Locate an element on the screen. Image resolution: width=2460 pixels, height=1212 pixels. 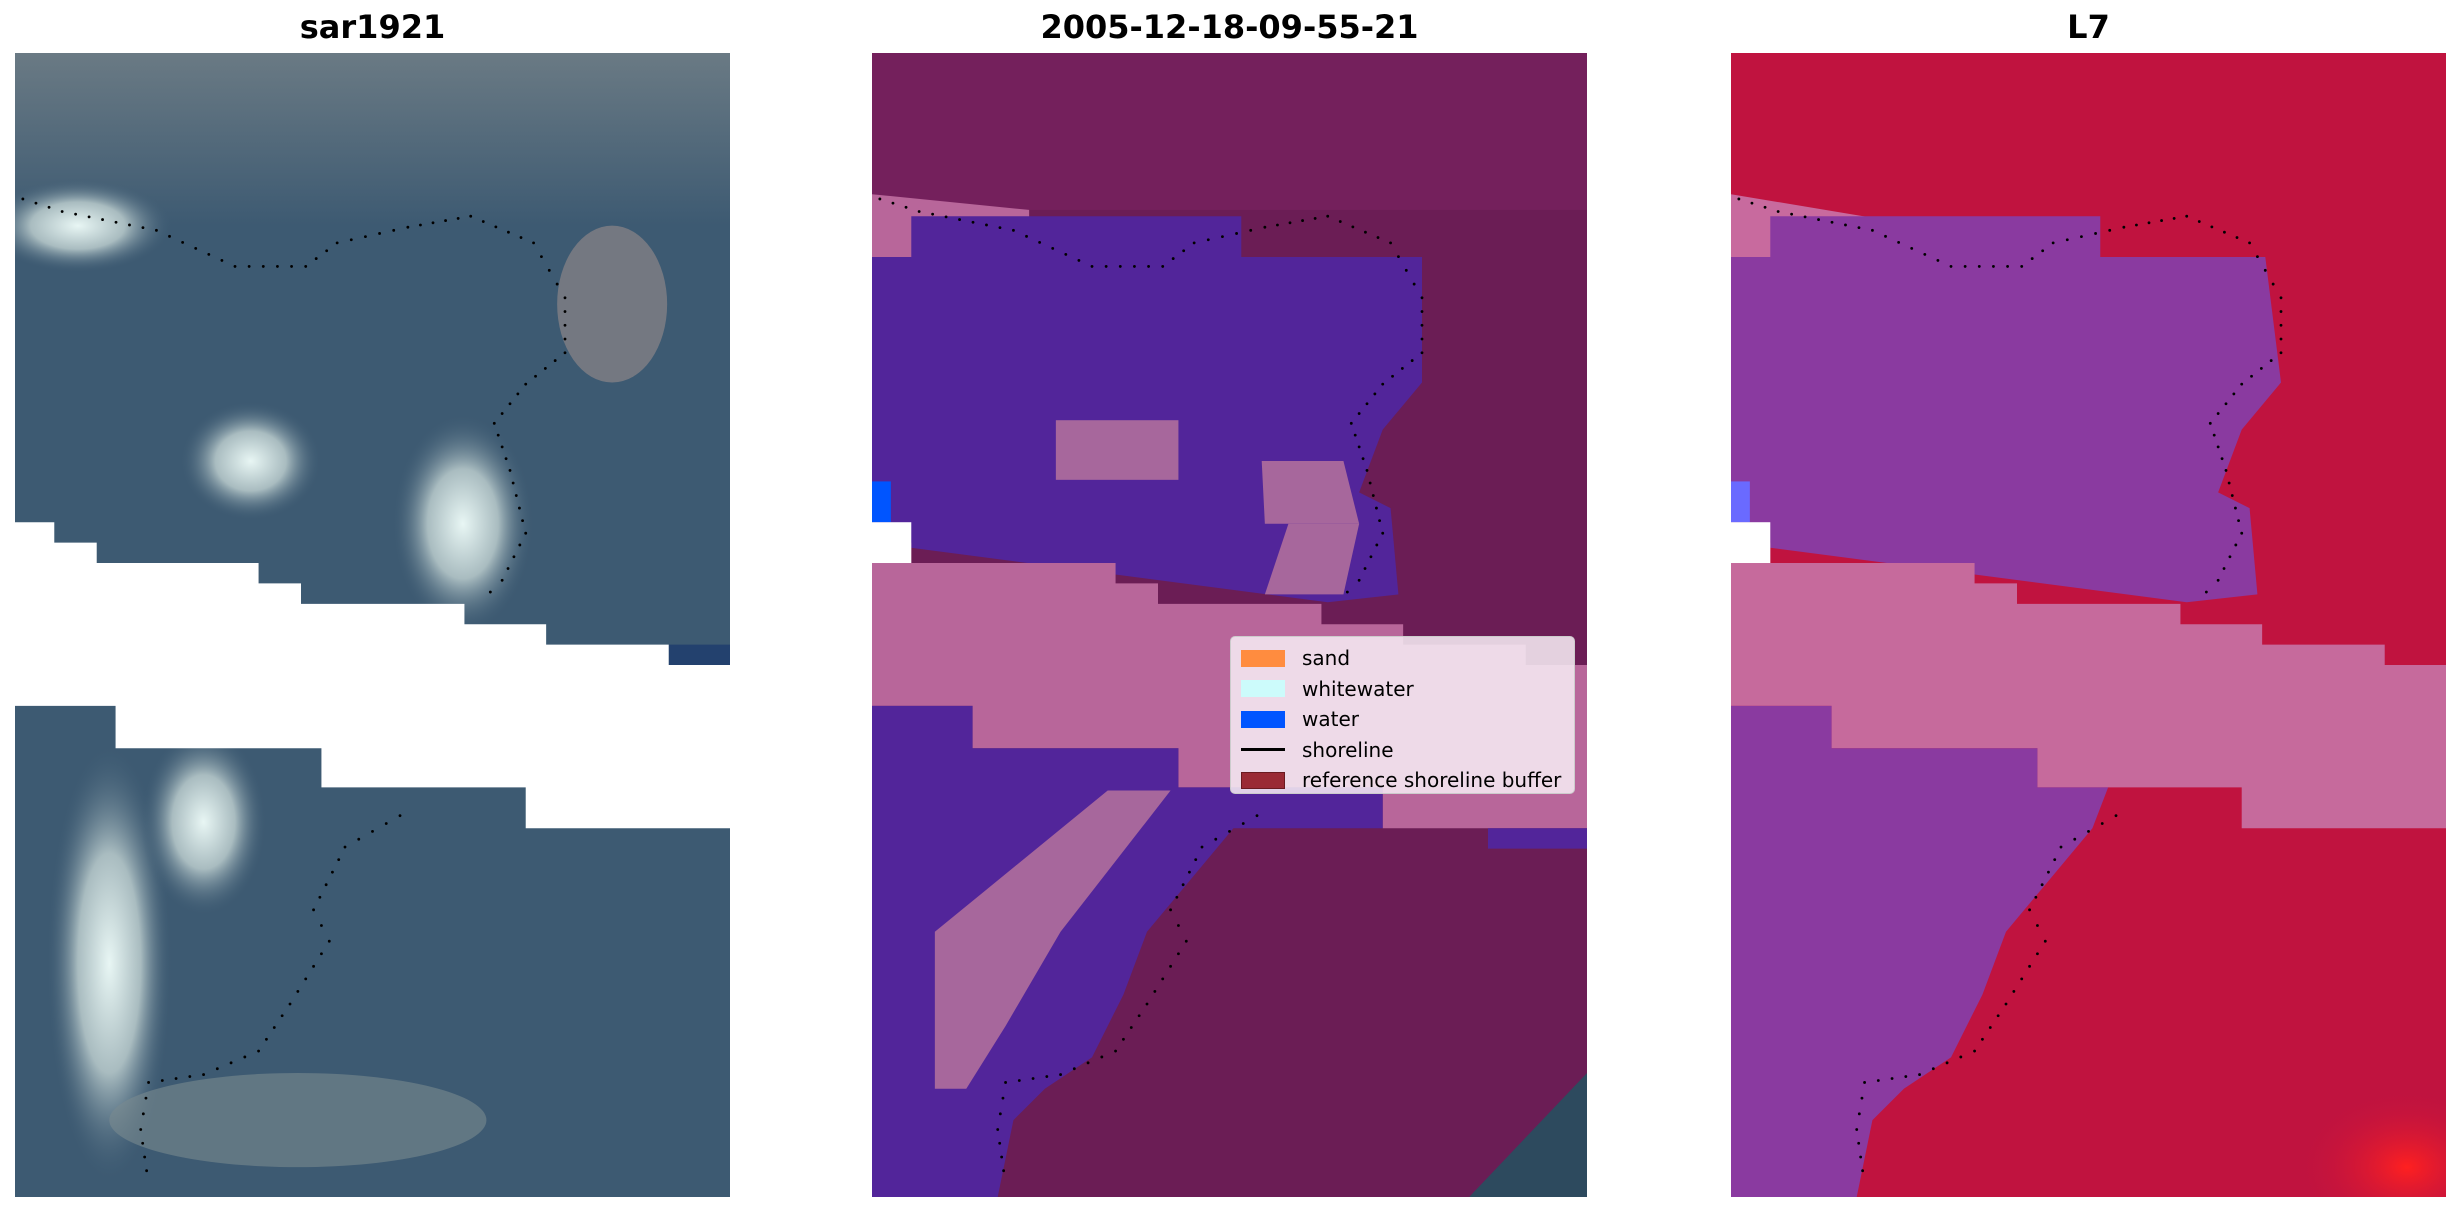
panel-title-classified: 2005-12-18-09-55-21 is located at coordinates (1229, 27).